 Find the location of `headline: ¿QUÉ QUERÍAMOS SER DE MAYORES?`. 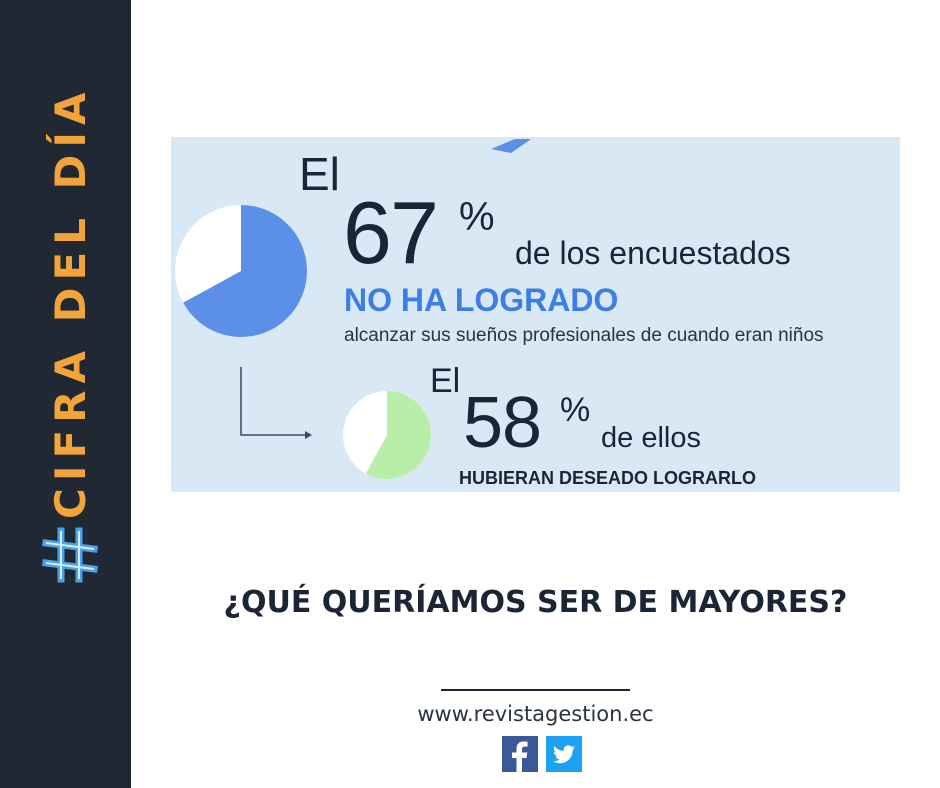

headline: ¿QUÉ QUERÍAMOS SER DE MAYORES? is located at coordinates (535, 602).